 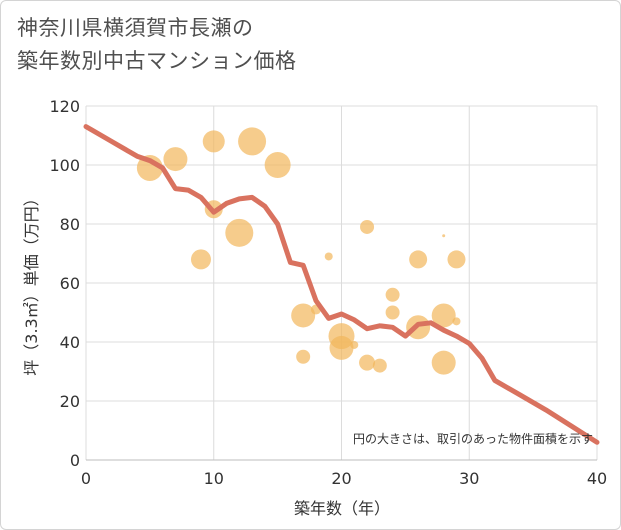 I want to click on y-tick-label: 0, so click(x=75, y=460).